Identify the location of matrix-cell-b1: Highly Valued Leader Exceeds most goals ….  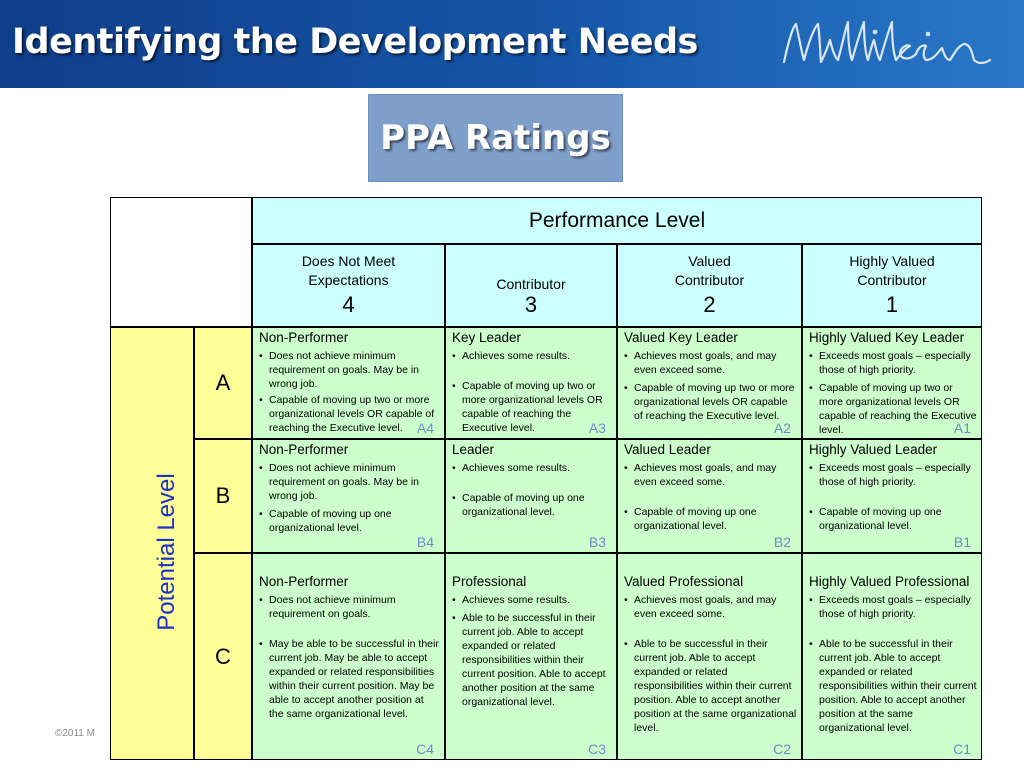
(892, 496).